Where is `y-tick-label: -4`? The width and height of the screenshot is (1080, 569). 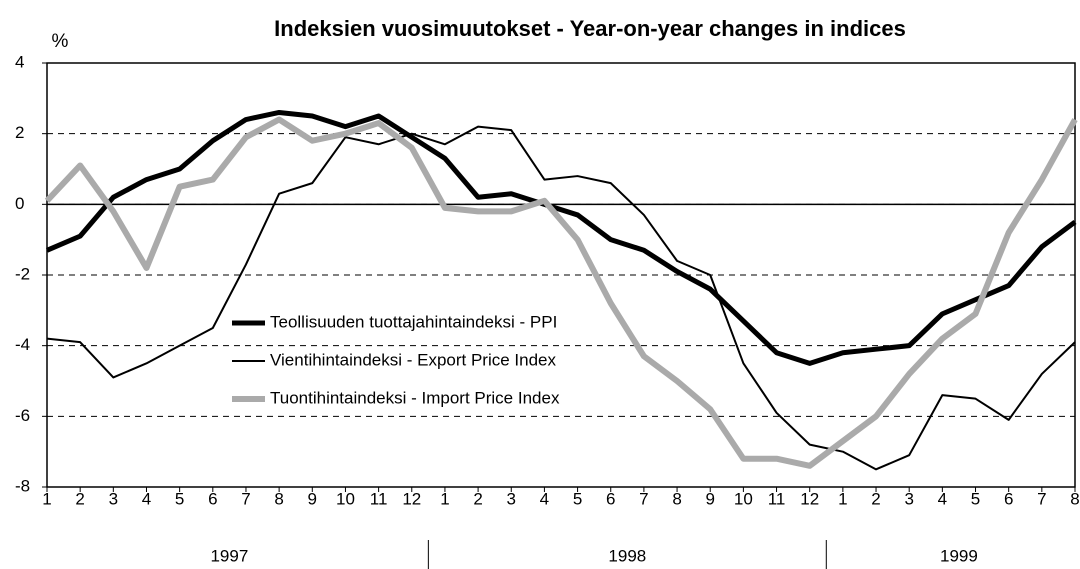 y-tick-label: -4 is located at coordinates (22, 344).